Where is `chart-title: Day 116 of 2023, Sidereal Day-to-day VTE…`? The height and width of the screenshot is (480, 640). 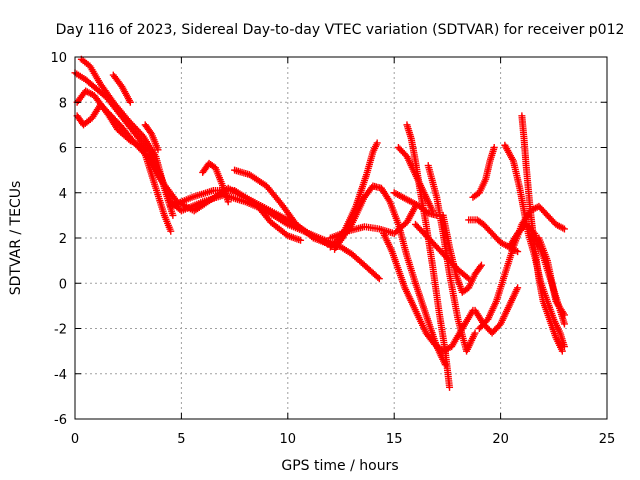 chart-title: Day 116 of 2023, Sidereal Day-to-day VTE… is located at coordinates (340, 30).